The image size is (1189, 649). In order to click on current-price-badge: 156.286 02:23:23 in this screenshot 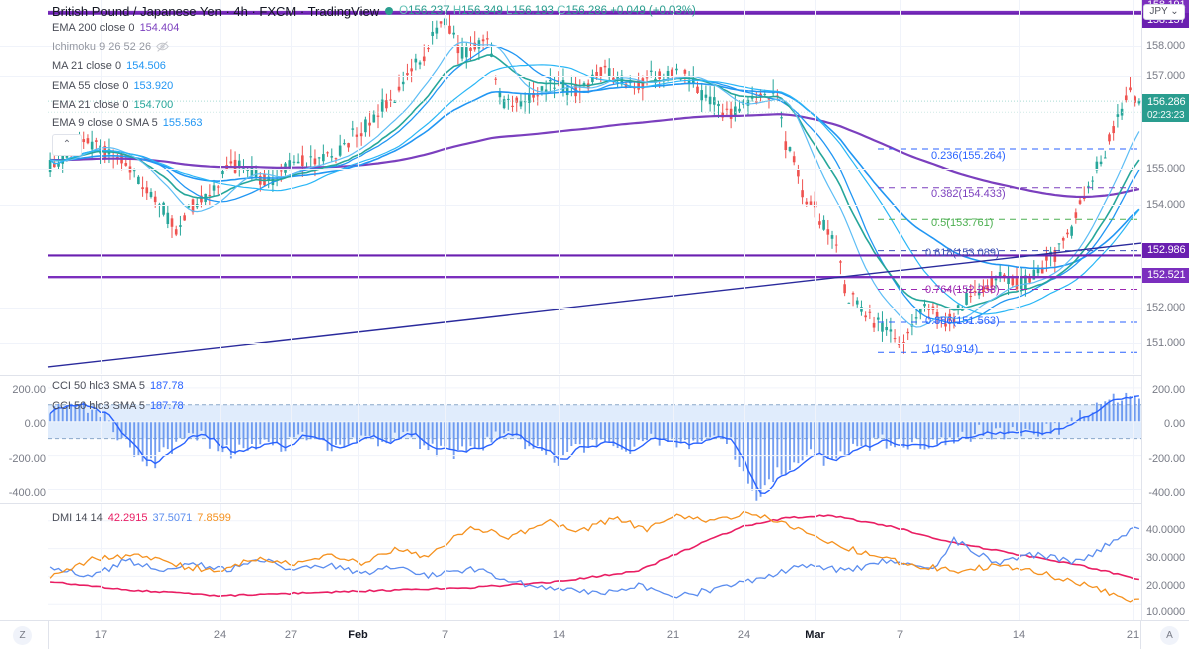, I will do `click(1165, 108)`.